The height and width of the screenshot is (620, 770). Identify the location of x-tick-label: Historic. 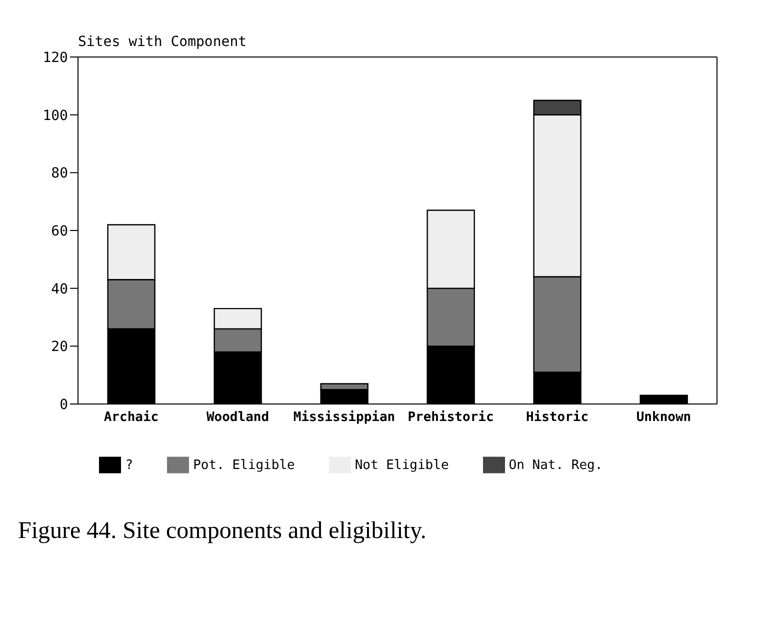
(557, 418).